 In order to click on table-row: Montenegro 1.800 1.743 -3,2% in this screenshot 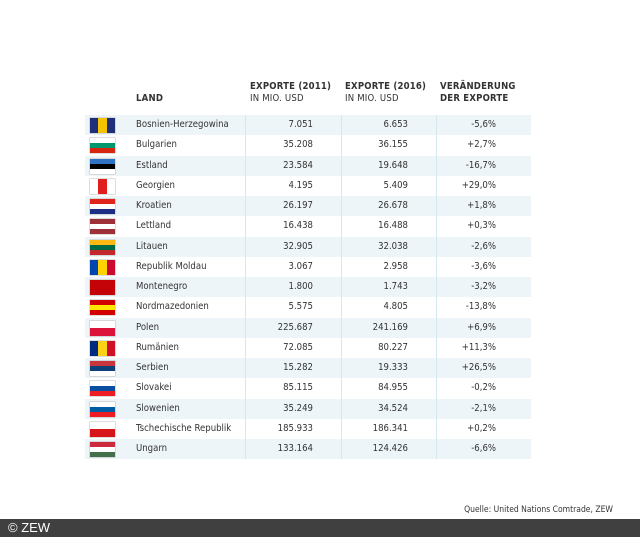, I will do `click(308, 287)`.